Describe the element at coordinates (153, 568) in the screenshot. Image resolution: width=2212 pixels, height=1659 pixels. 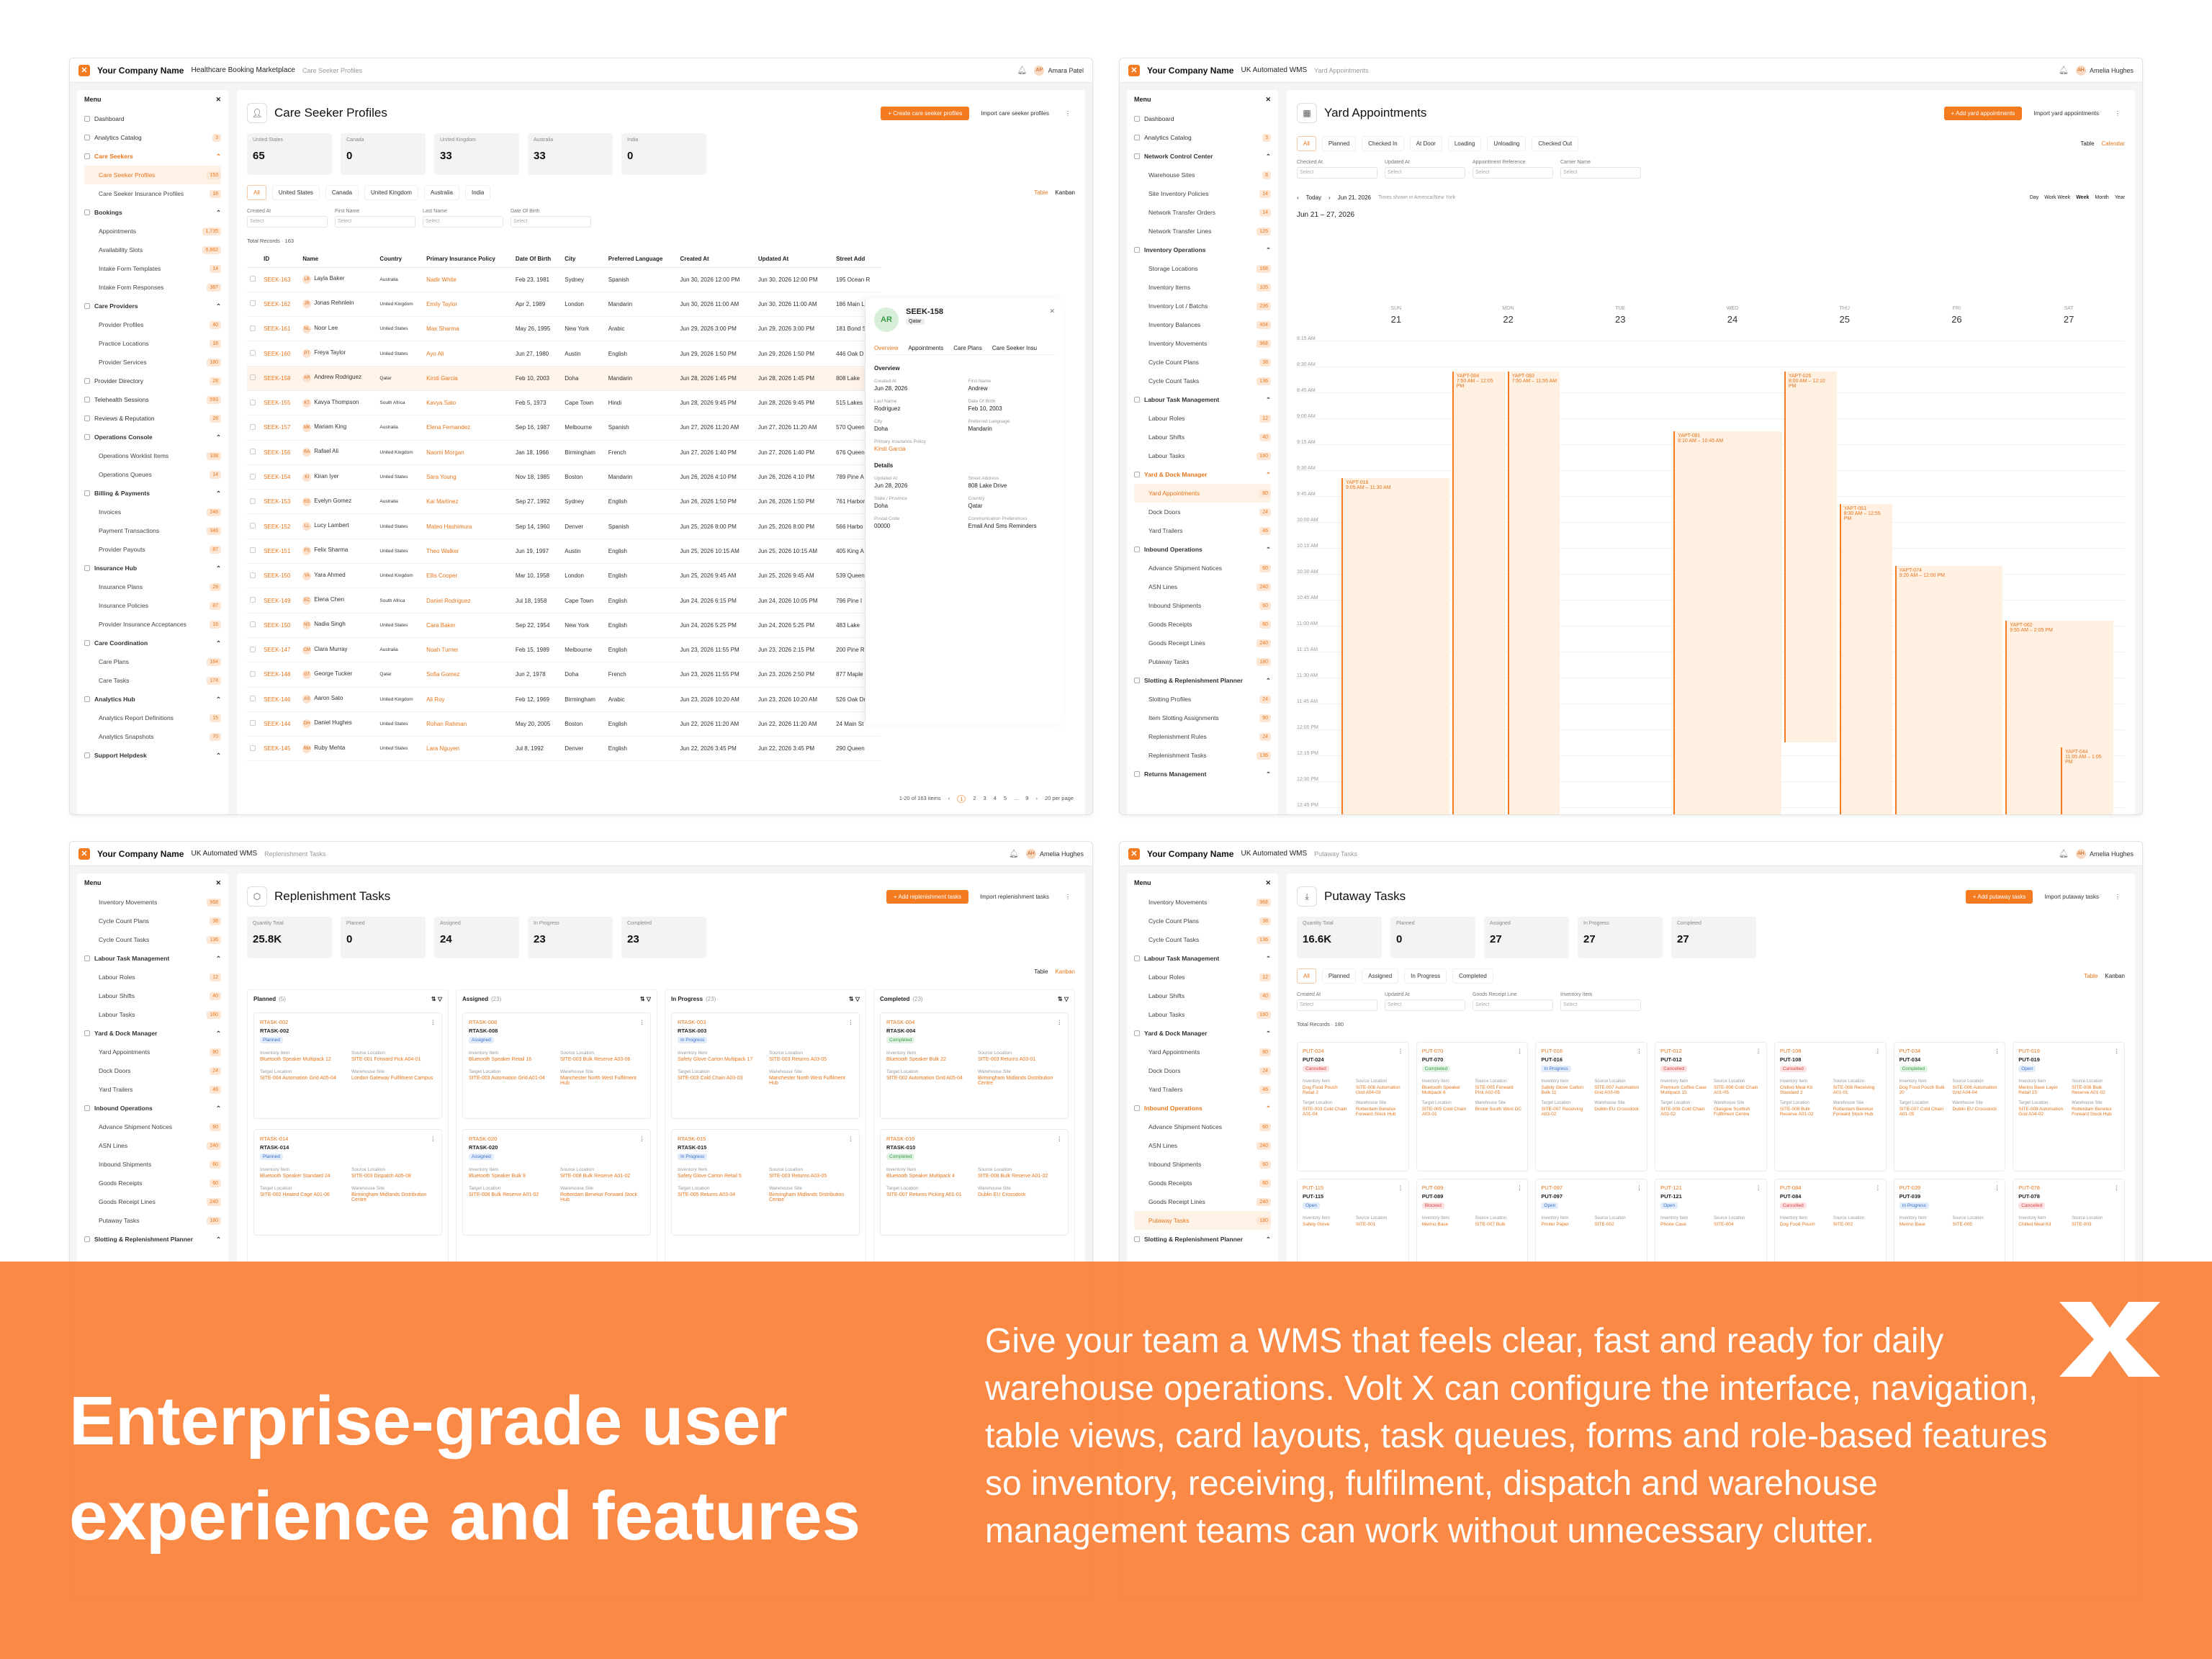
I see `sidebar-item: Insurance Hub ⌃` at that location.